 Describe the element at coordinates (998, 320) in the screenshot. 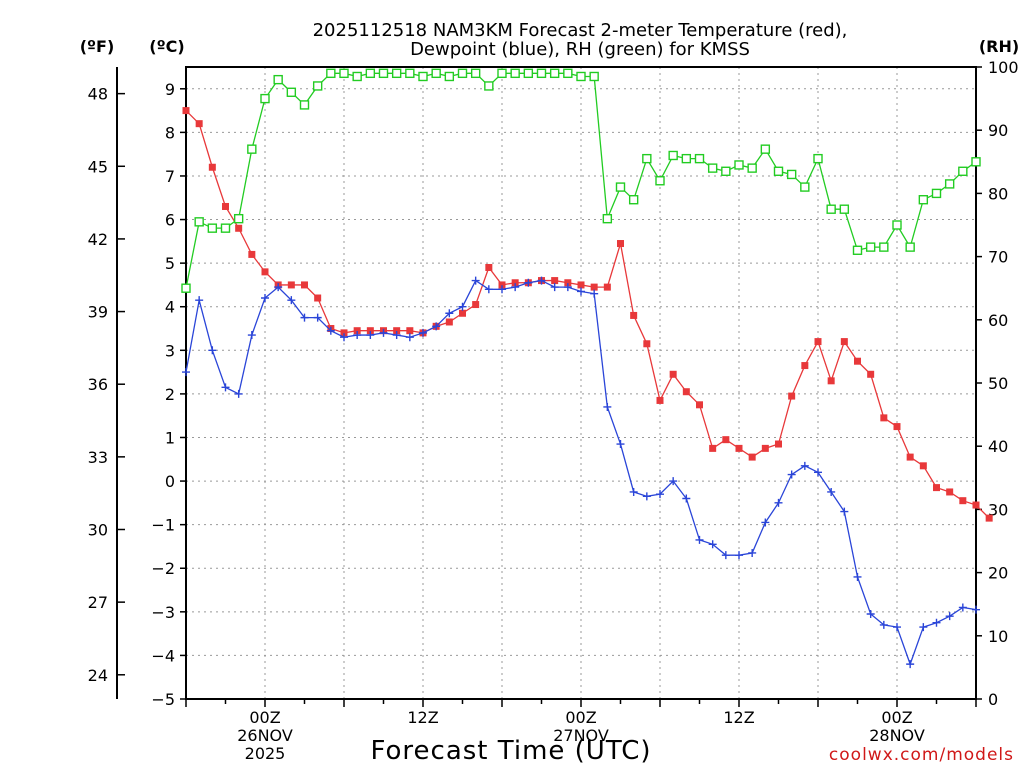

I see `rh-tick-label: 60` at that location.